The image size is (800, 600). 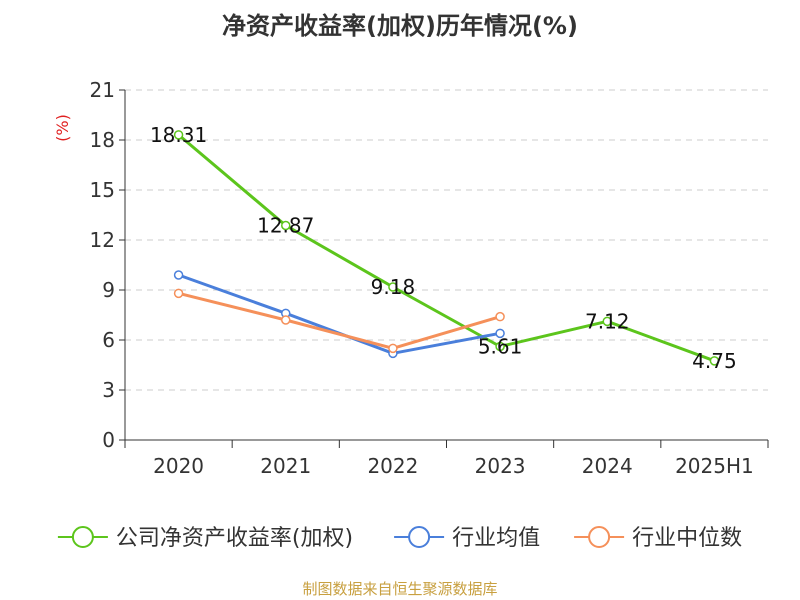 I want to click on data-label: 7.12, so click(x=607, y=321).